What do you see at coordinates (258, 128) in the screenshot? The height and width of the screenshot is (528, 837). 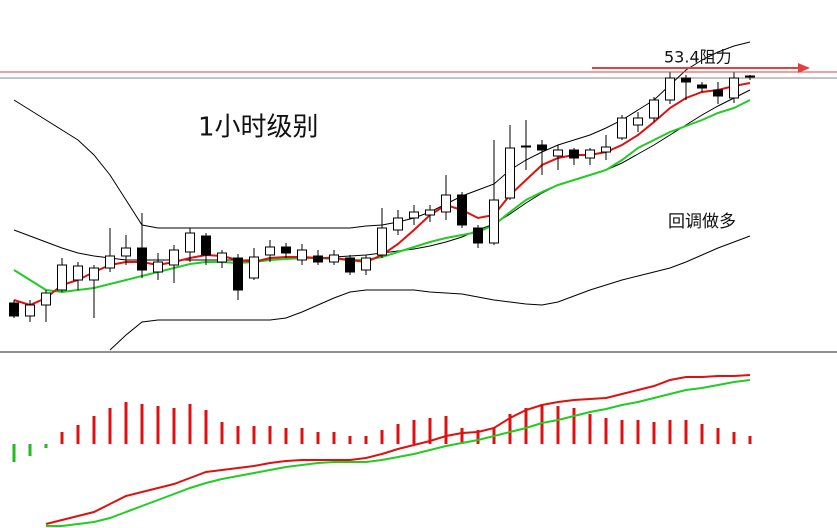 I see `timeframe-label: 1小时级别` at bounding box center [258, 128].